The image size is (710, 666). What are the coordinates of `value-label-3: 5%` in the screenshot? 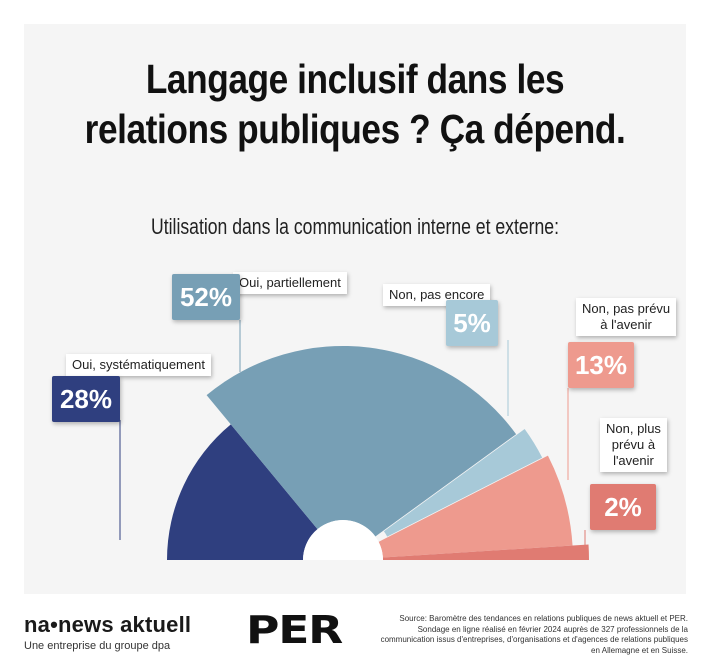 It's located at (472, 323).